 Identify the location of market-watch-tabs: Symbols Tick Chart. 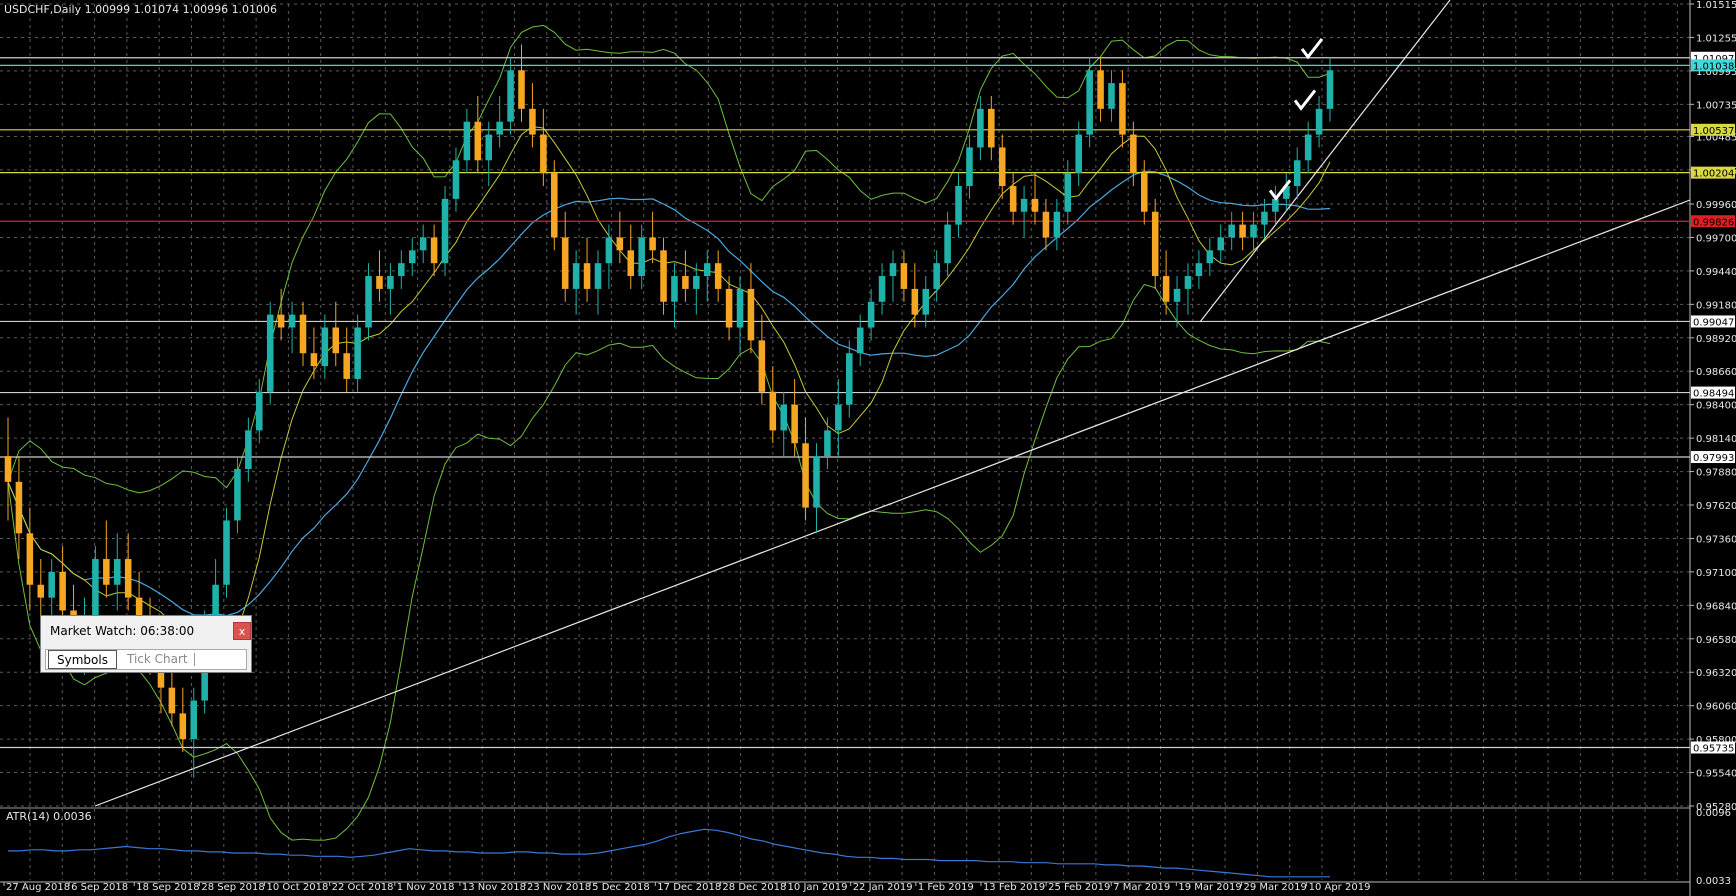
(146, 659).